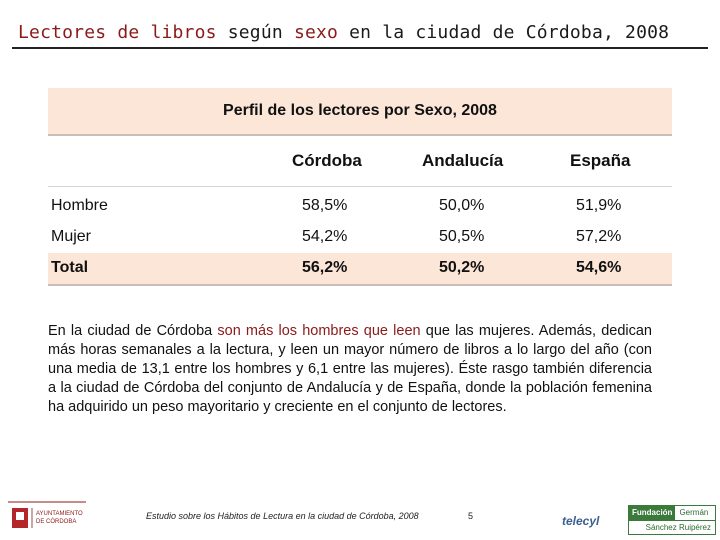 This screenshot has height=540, width=720. What do you see at coordinates (672, 527) in the screenshot?
I see `fundacion-name-last: Sánchez Ruipérez` at bounding box center [672, 527].